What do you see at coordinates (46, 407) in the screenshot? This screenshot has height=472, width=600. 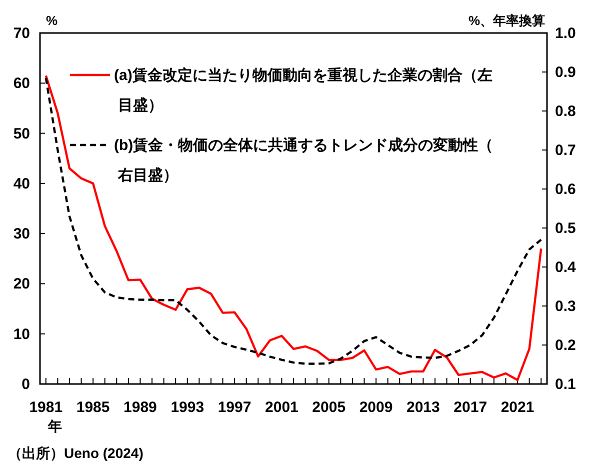 I see `x-tick-label: 1981` at bounding box center [46, 407].